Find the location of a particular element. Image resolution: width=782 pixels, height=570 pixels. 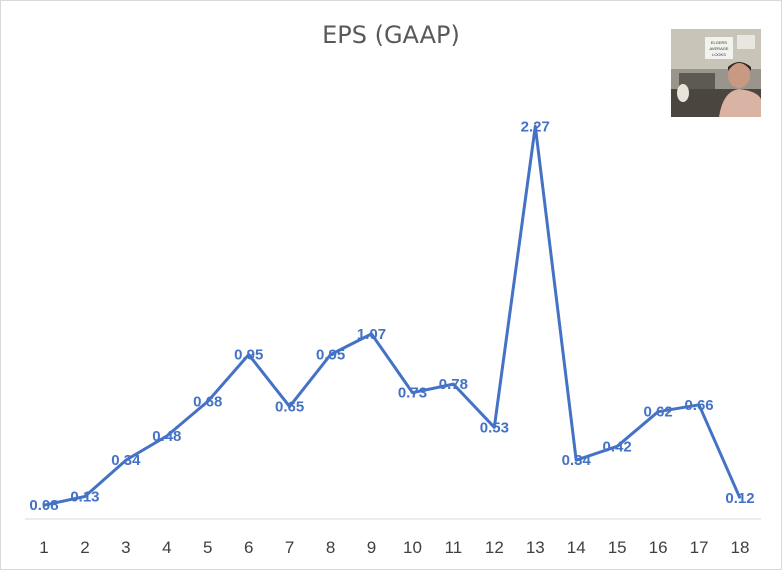

data-label: 2.27 is located at coordinates (535, 126).